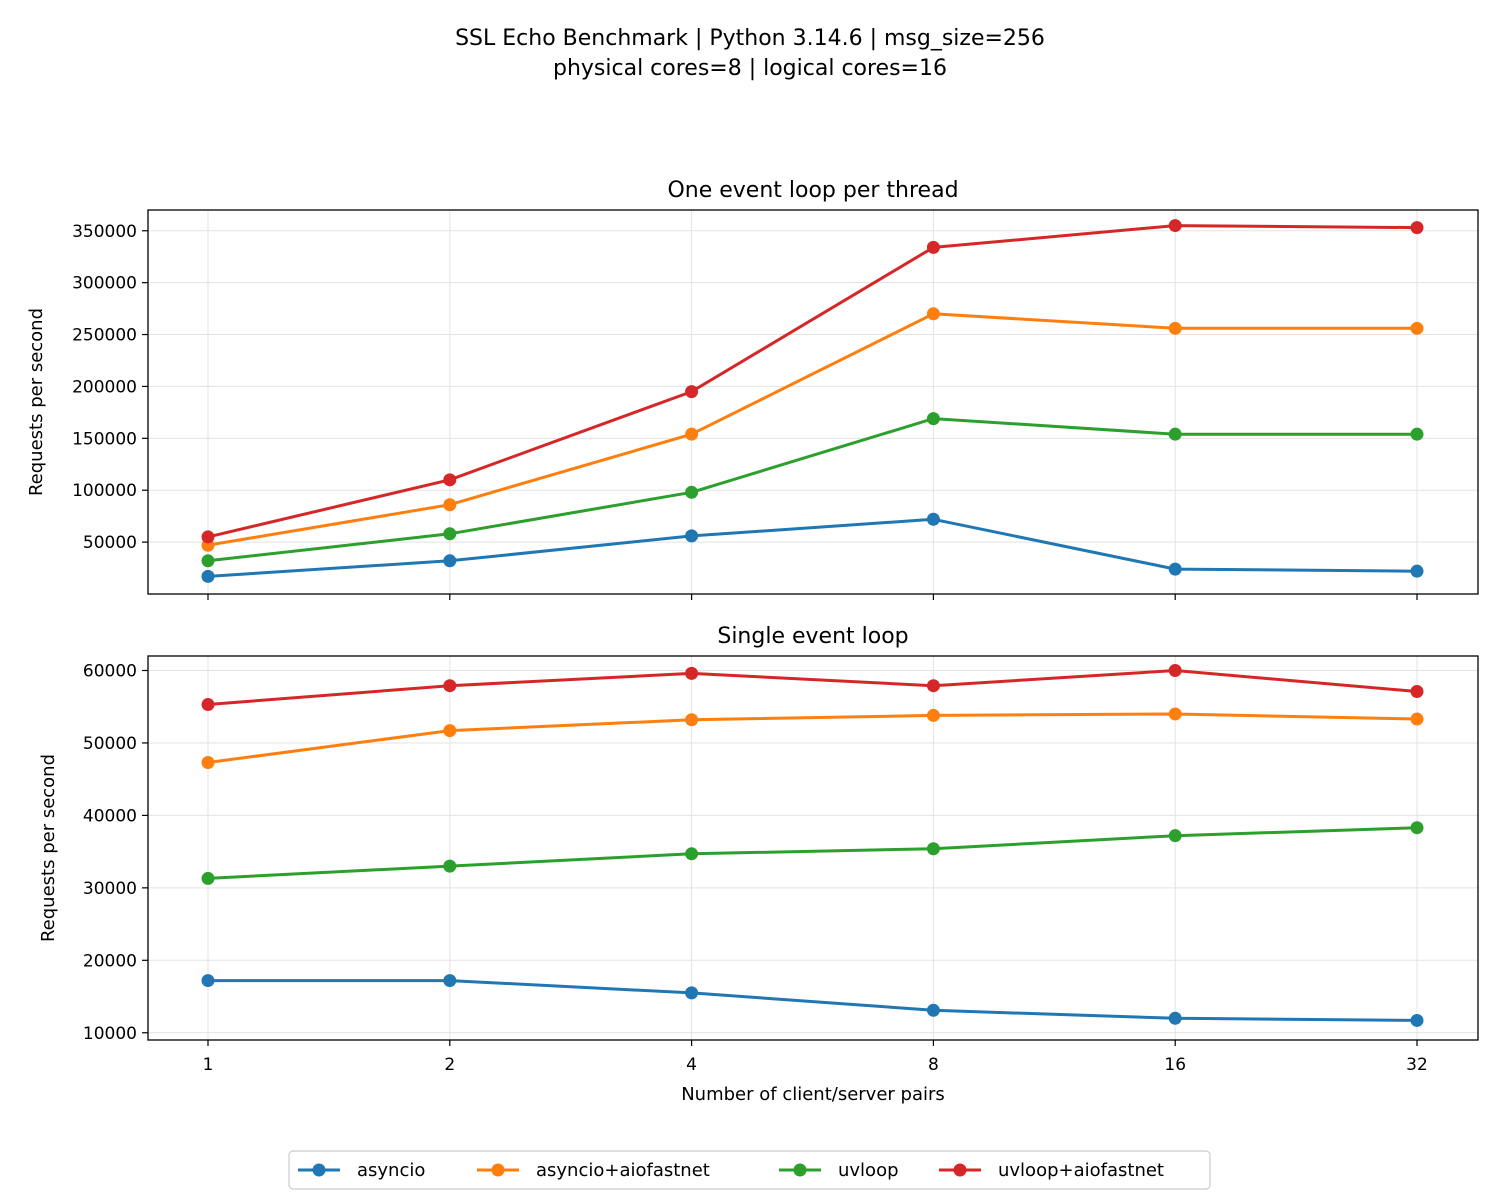 The image size is (1500, 1200). Describe the element at coordinates (110, 671) in the screenshot. I see `y-tick-label: 60000` at that location.